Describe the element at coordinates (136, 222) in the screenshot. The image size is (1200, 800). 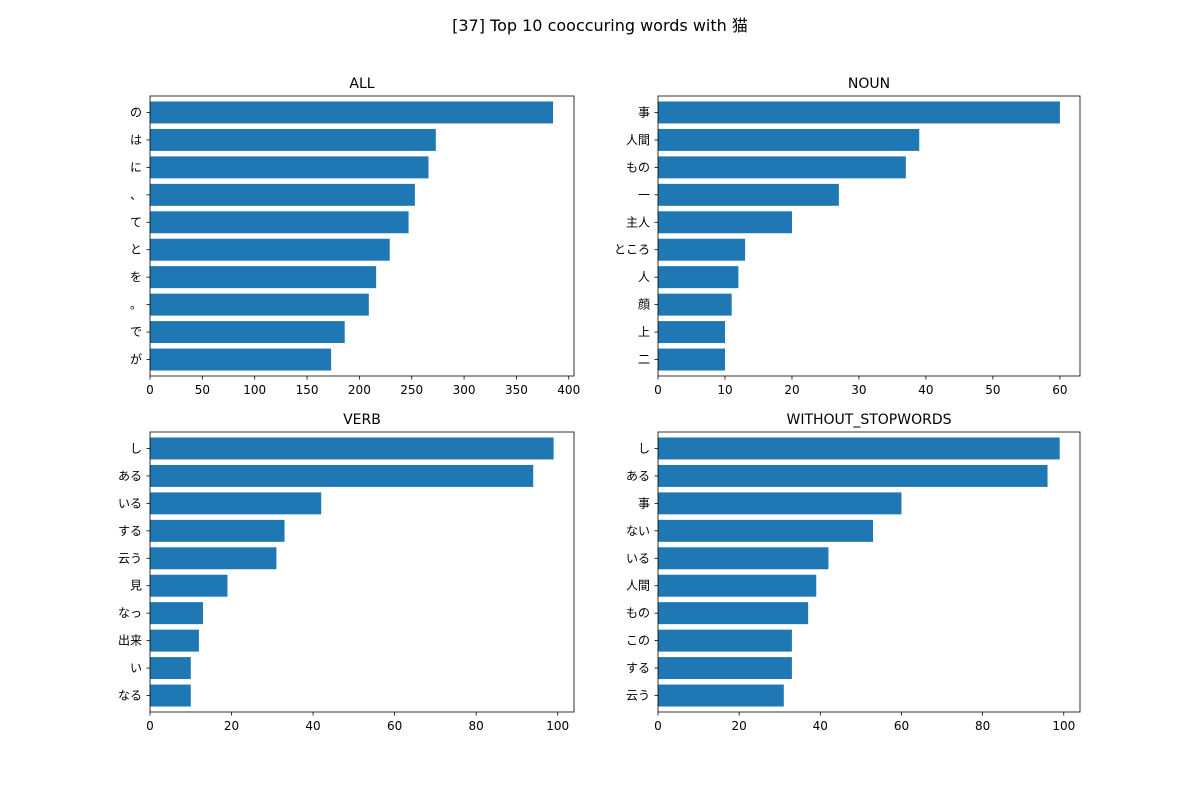
I see `y-tick-label: て` at that location.